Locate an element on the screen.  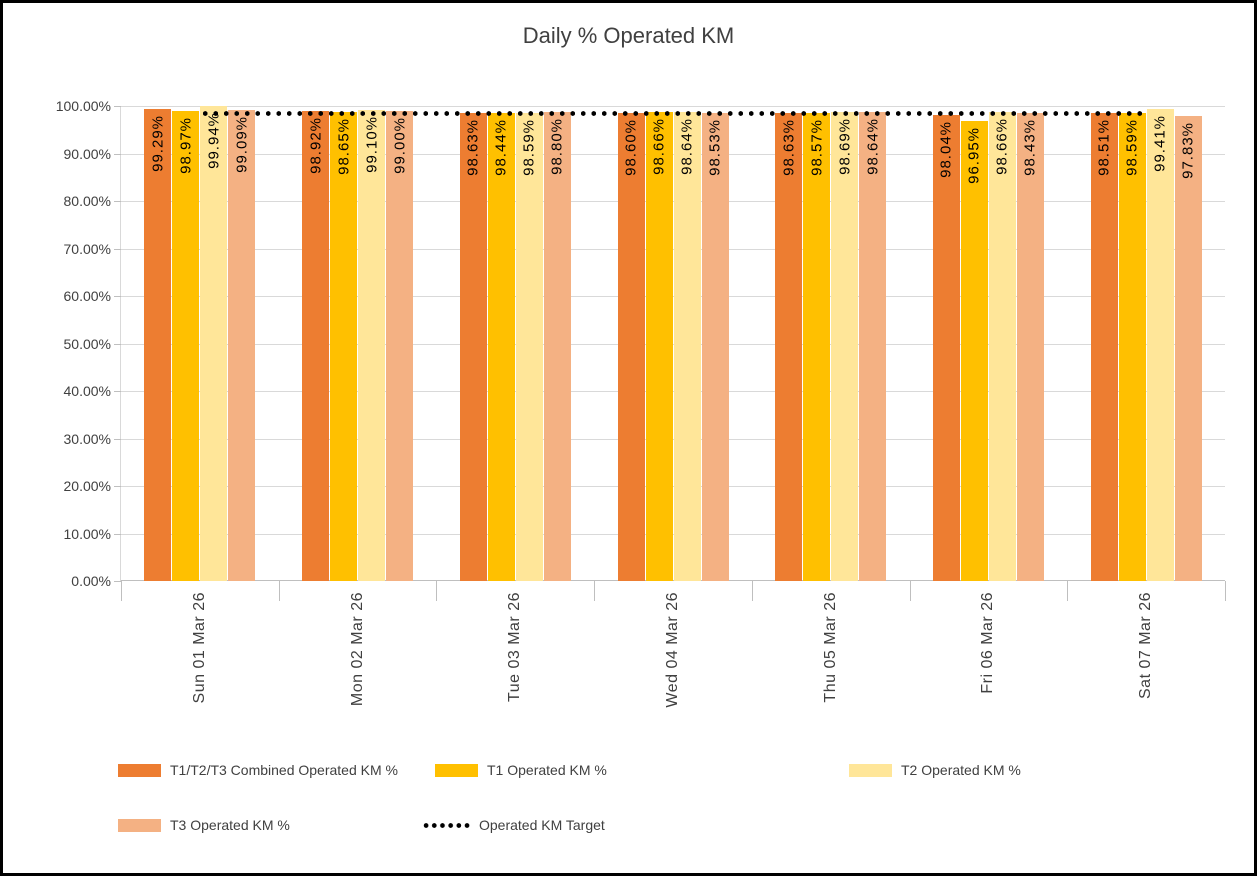
y-axis-tick-label: 80.00% is located at coordinates (87, 201).